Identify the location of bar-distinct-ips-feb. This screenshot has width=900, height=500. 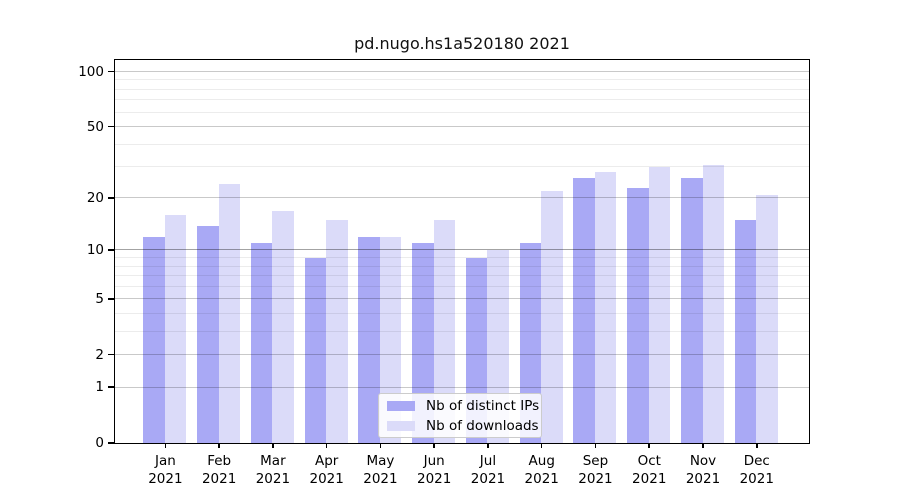
(208, 334).